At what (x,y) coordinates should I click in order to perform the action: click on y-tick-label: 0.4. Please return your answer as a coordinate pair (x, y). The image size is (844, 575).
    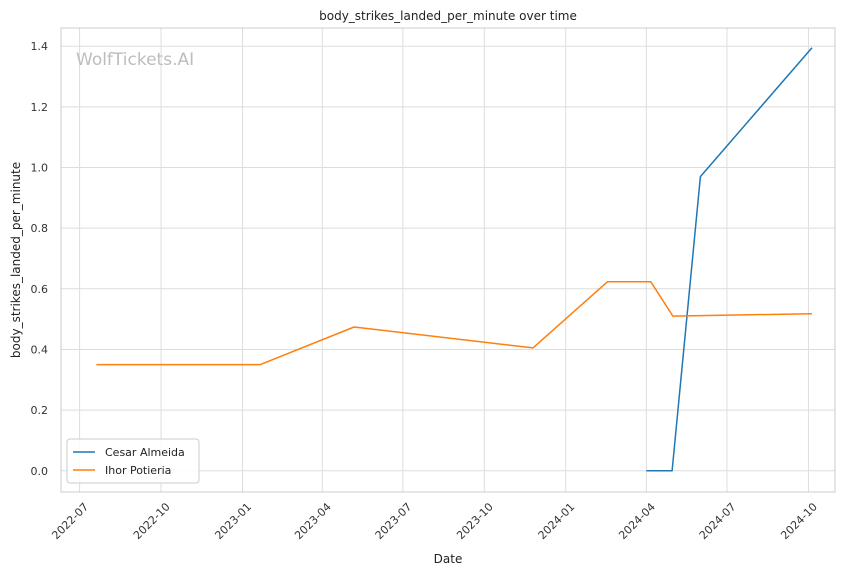
    Looking at the image, I should click on (40, 349).